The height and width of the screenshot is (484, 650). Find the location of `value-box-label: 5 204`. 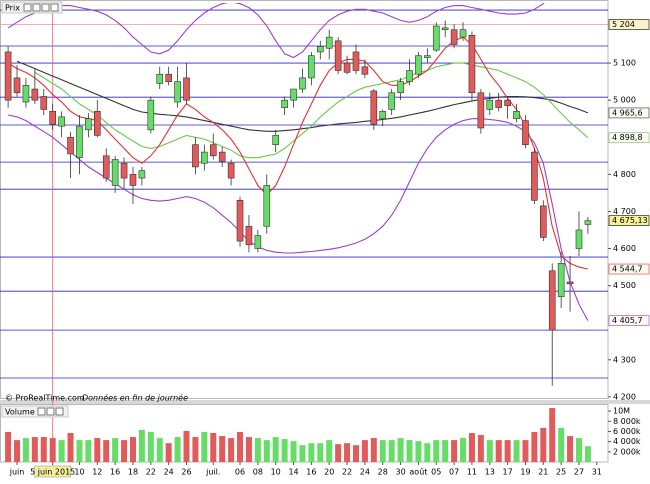

value-box-label: 5 204 is located at coordinates (623, 24).